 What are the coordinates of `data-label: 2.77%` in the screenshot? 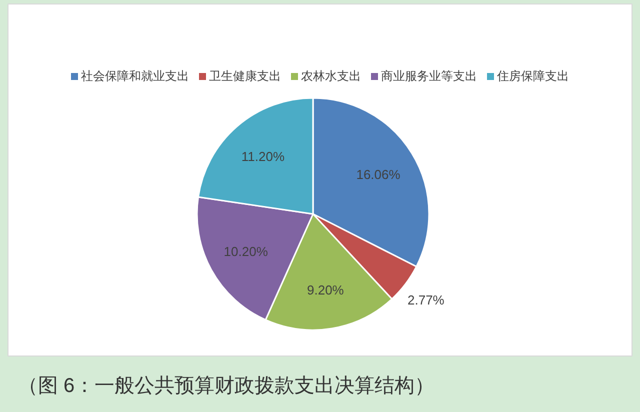 It's located at (426, 300).